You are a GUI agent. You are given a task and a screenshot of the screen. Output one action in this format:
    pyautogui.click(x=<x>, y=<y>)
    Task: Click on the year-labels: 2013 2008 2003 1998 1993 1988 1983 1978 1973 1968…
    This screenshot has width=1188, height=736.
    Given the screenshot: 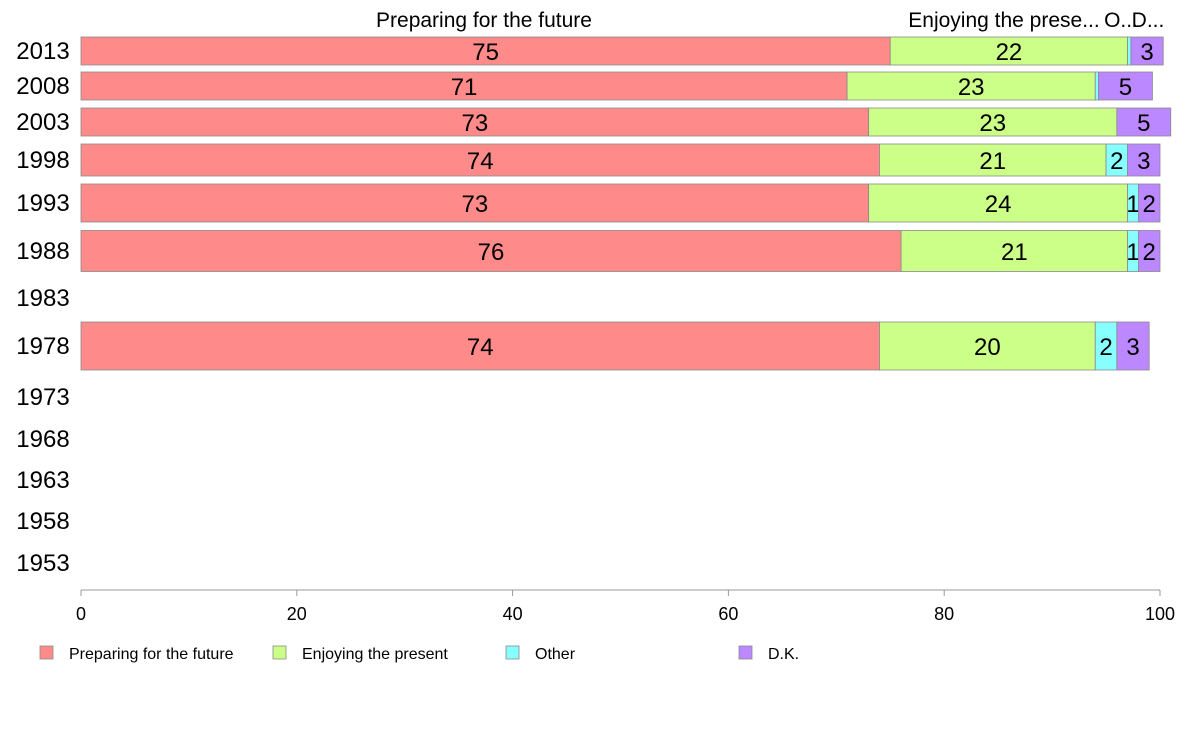 What is the action you would take?
    pyautogui.click(x=42, y=307)
    